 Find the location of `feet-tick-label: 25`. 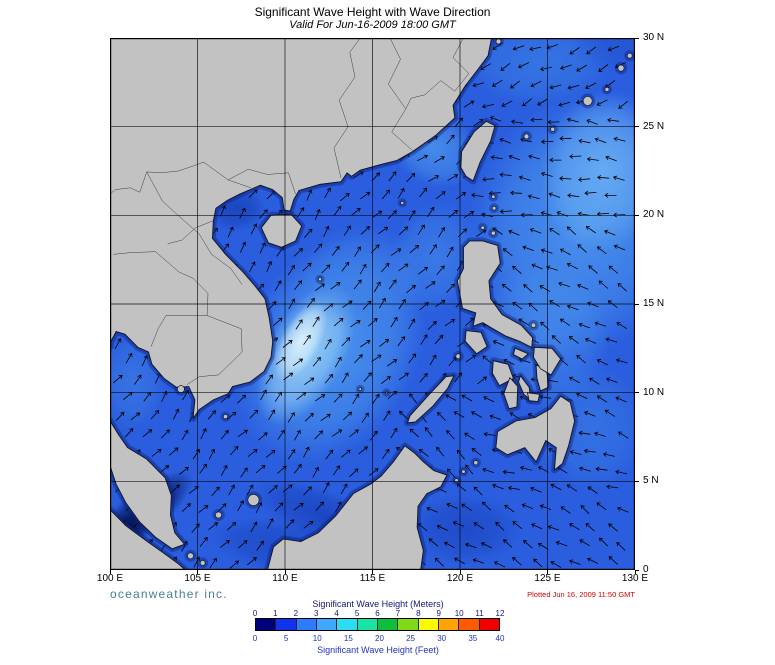

feet-tick-label: 25 is located at coordinates (411, 638).